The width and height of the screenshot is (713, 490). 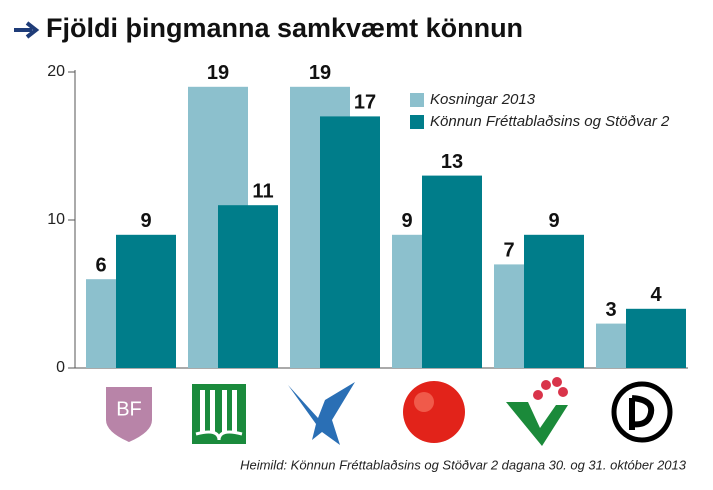 What do you see at coordinates (537, 411) in the screenshot?
I see `logo-v` at bounding box center [537, 411].